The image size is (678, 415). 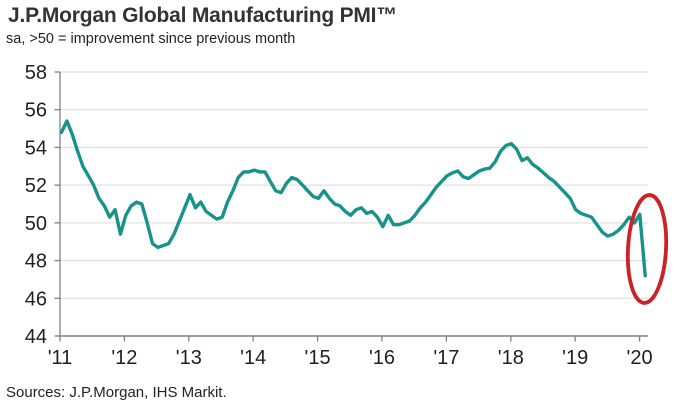 I want to click on x-tick-label: '13, so click(x=189, y=358).